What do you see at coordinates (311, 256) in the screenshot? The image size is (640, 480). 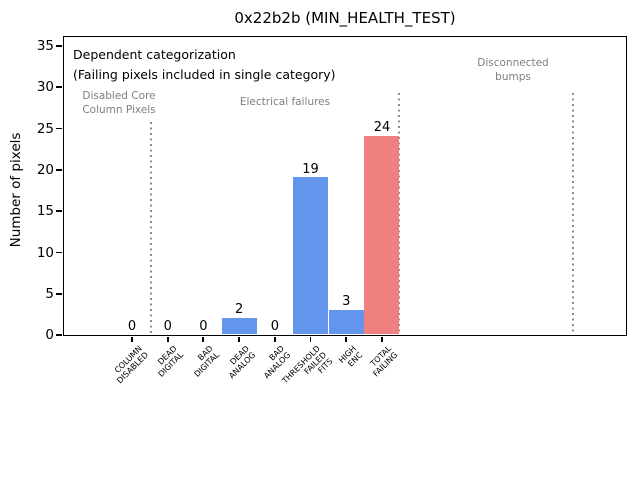 I see `bar-threshold-failed-fits` at bounding box center [311, 256].